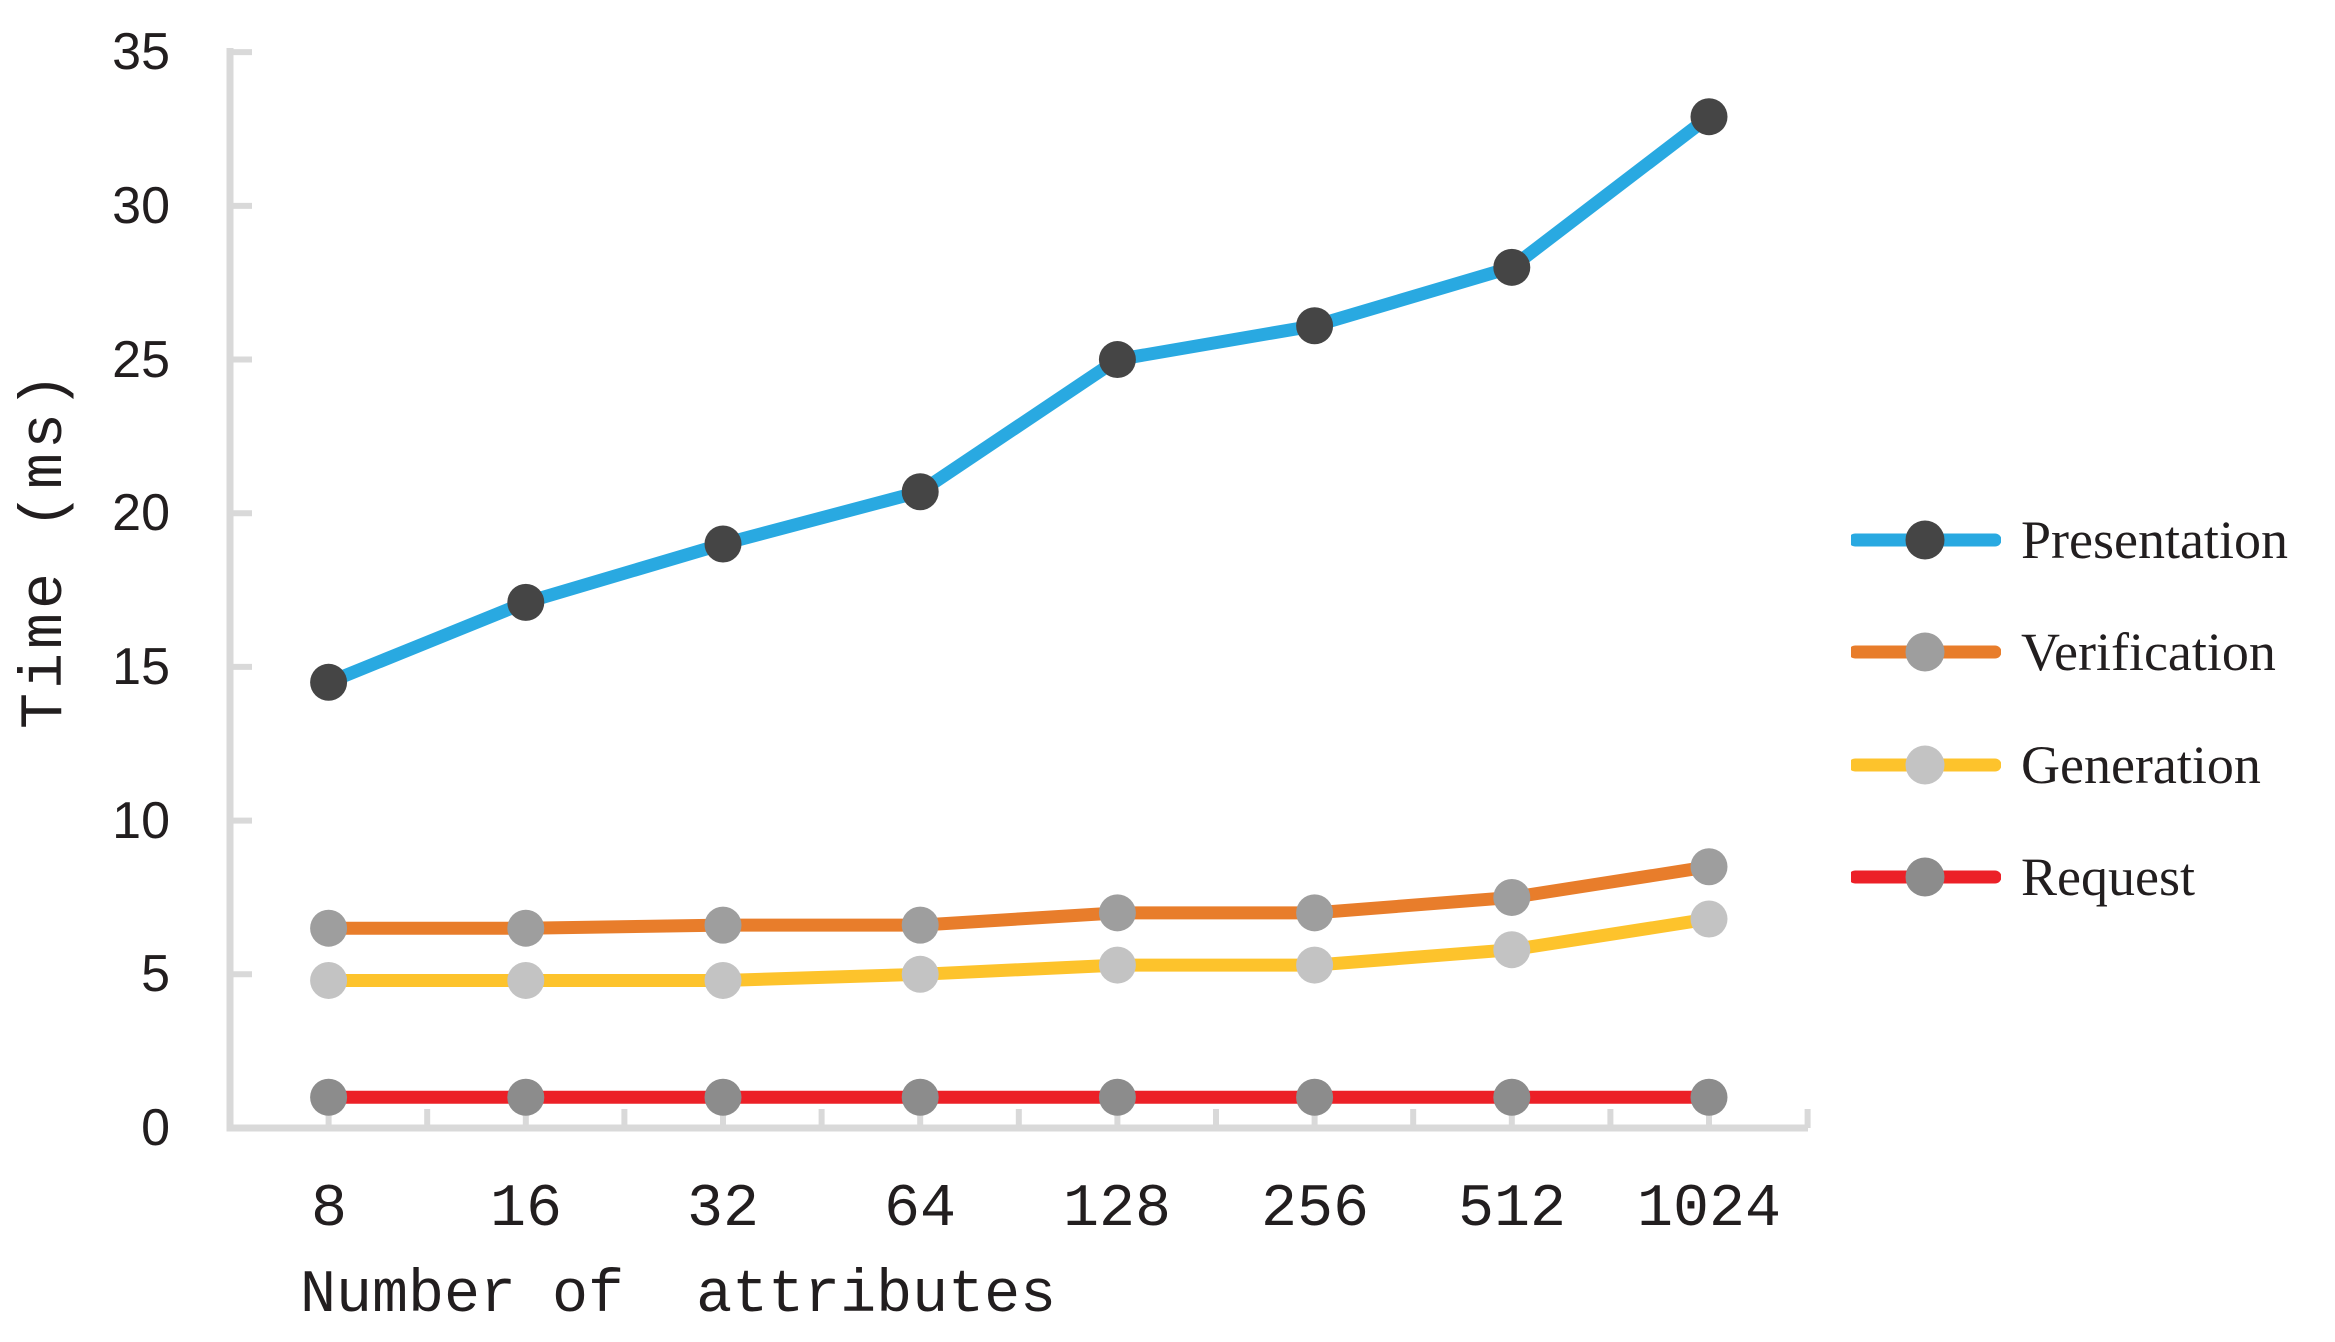 Image resolution: width=2335 pixels, height=1342 pixels. I want to click on legend-item-presentation: Presentation, so click(2069, 540).